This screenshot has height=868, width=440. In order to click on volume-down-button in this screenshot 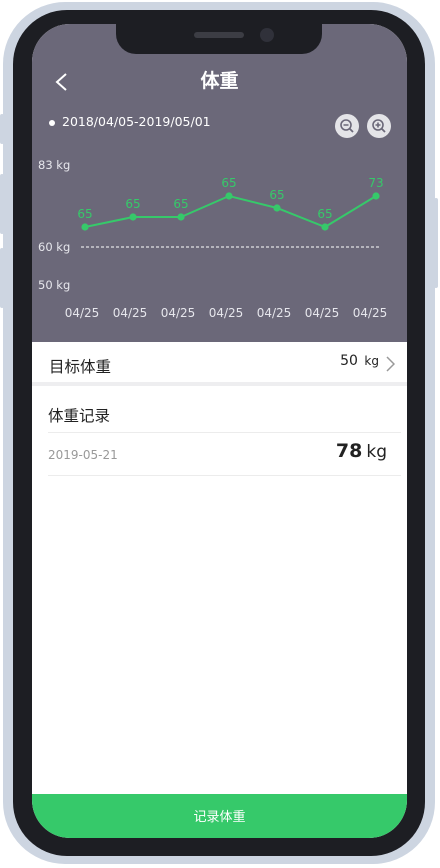, I will do `click(2, 278)`.